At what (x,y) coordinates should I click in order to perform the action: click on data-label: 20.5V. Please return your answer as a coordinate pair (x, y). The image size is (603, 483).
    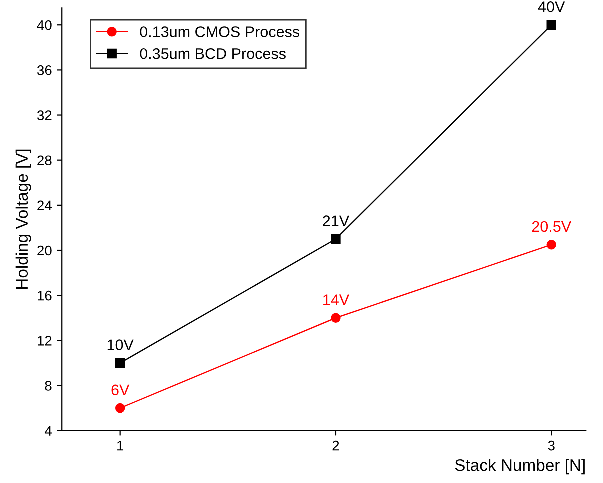
    Looking at the image, I should click on (552, 226).